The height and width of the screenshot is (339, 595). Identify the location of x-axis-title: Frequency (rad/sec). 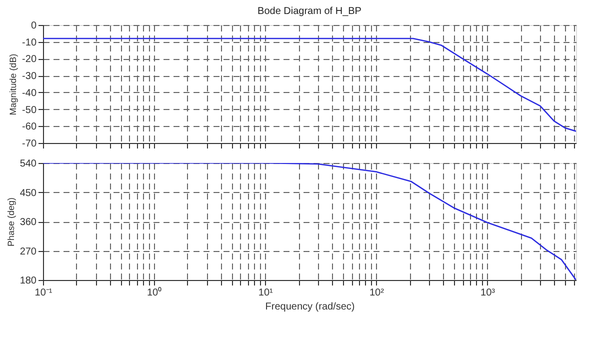
(310, 307).